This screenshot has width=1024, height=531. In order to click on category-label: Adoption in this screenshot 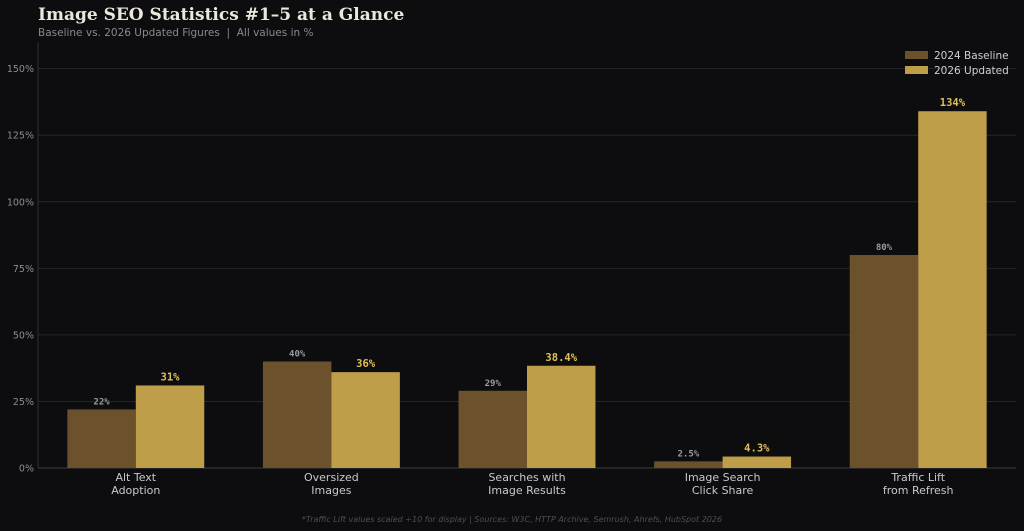, I will do `click(135, 490)`.